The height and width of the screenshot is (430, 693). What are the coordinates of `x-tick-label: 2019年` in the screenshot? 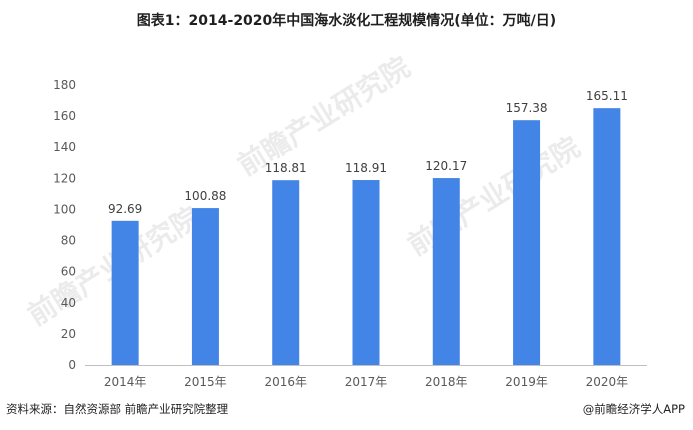 It's located at (526, 382).